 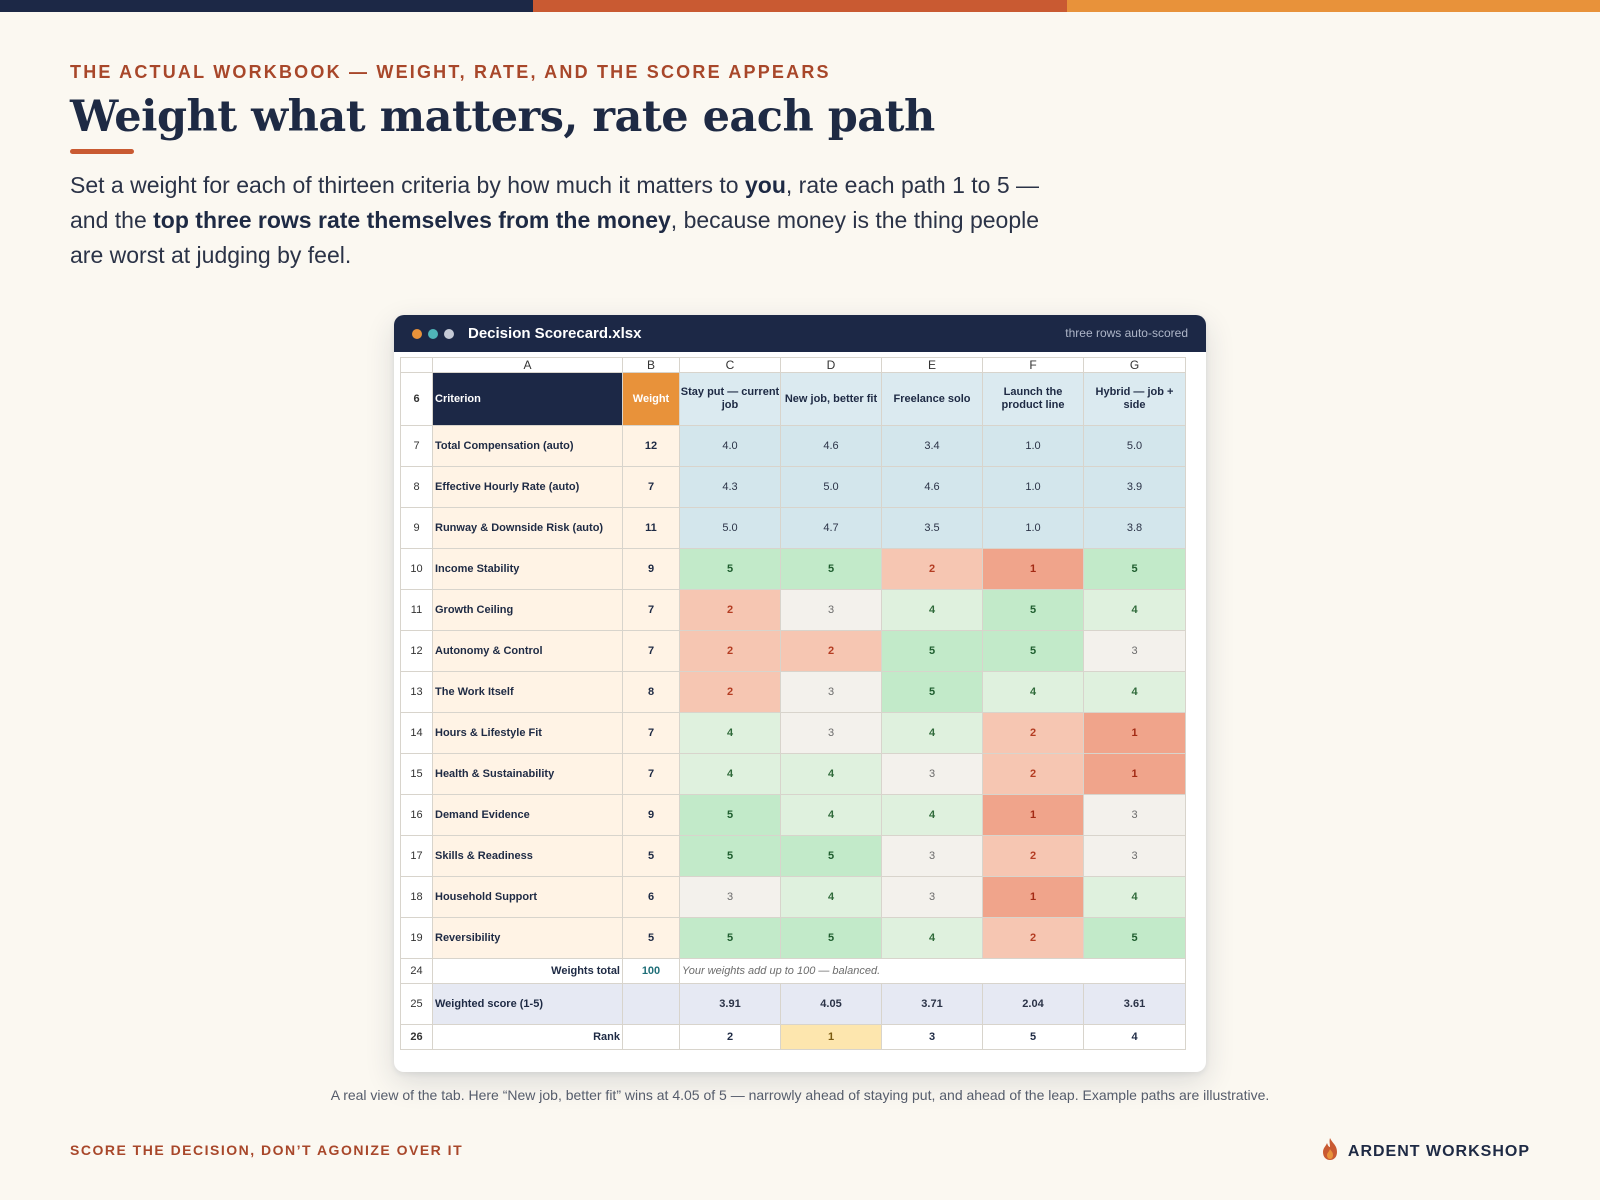 What do you see at coordinates (527, 528) in the screenshot?
I see `criterion-name-cell: Runway & Downside Risk (auto)` at bounding box center [527, 528].